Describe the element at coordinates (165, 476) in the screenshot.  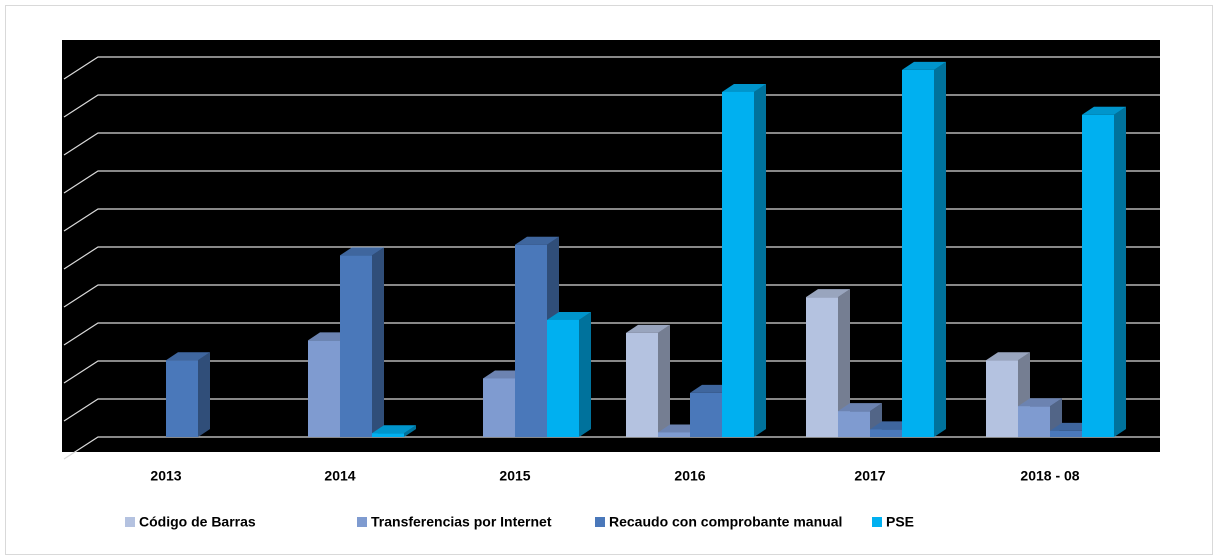
I see `x-tick-label: 2013` at that location.